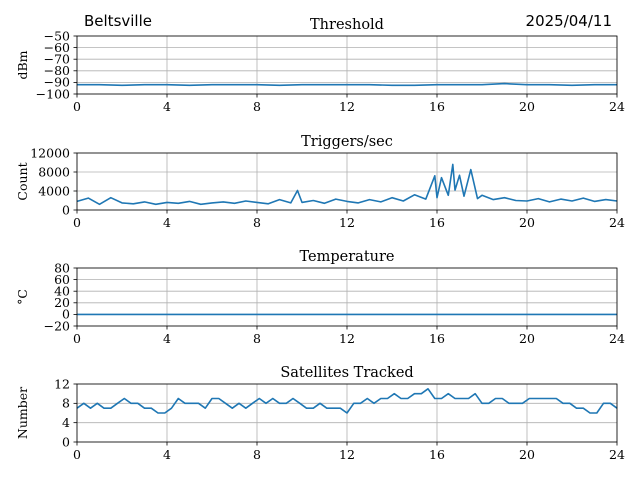  Describe the element at coordinates (346, 373) in the screenshot. I see `chart-title: Satellites Tracked` at that location.